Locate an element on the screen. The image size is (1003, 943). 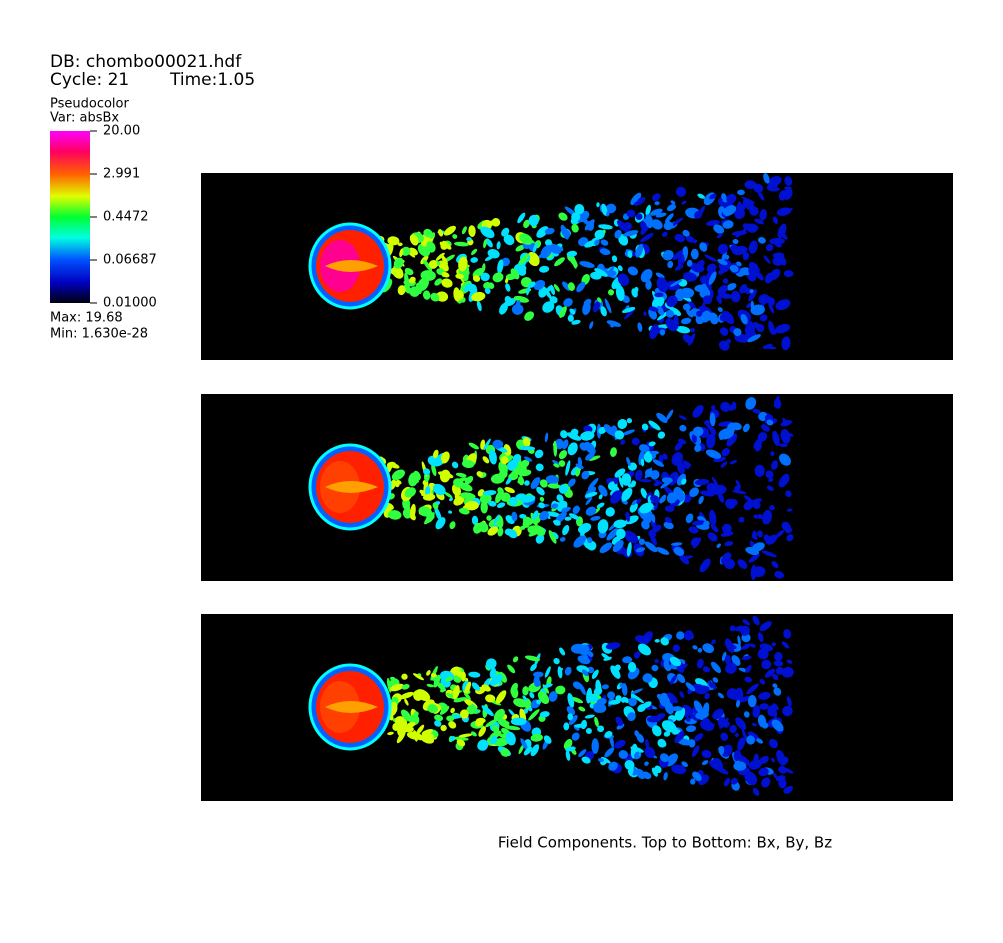
colorbar-label: 2.991 is located at coordinates (121, 174).